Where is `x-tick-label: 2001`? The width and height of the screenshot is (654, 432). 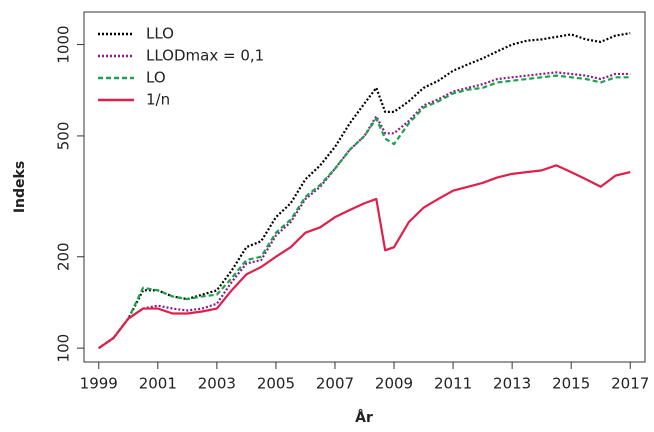
x-tick-label: 2001 is located at coordinates (158, 384).